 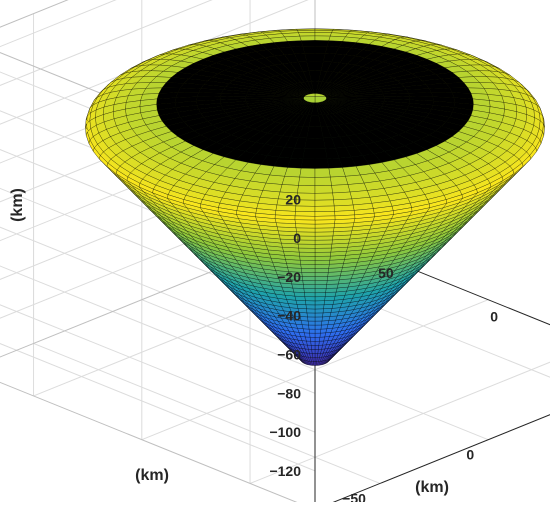 What do you see at coordinates (432, 487) in the screenshot?
I see `y-axis-label: (km)` at bounding box center [432, 487].